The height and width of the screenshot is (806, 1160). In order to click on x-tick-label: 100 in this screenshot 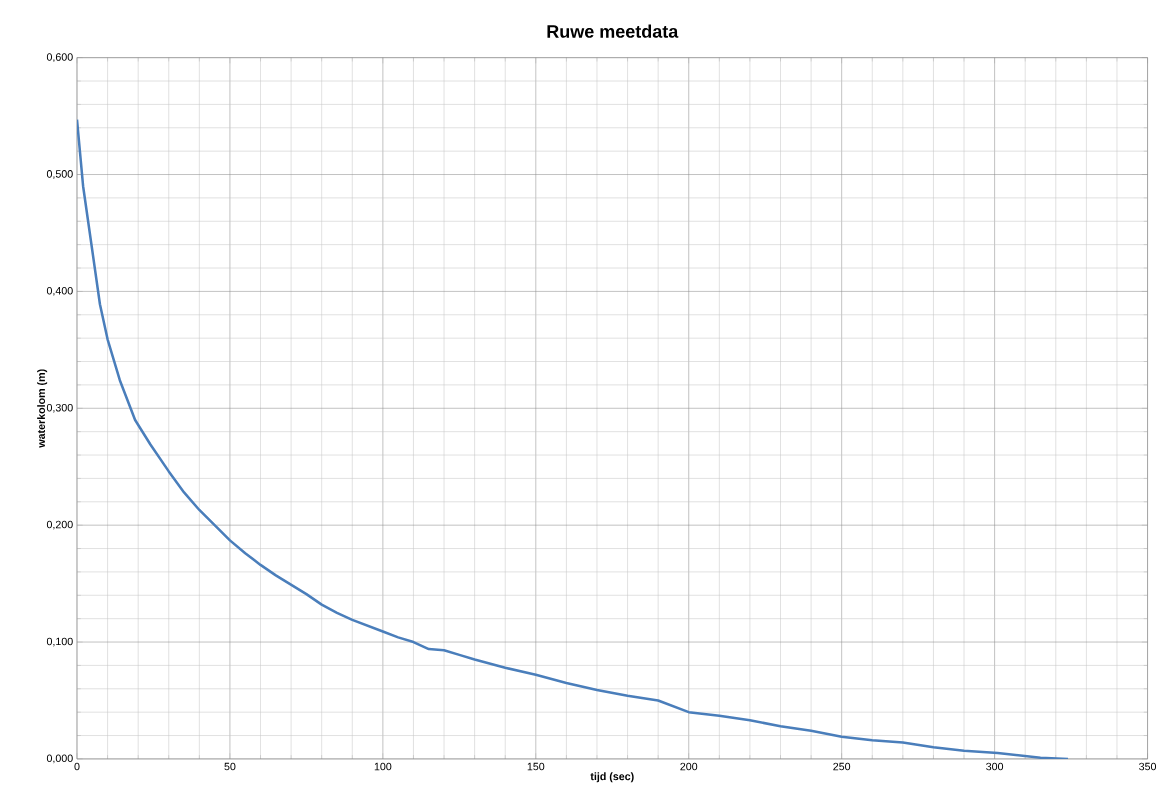, I will do `click(383, 766)`.